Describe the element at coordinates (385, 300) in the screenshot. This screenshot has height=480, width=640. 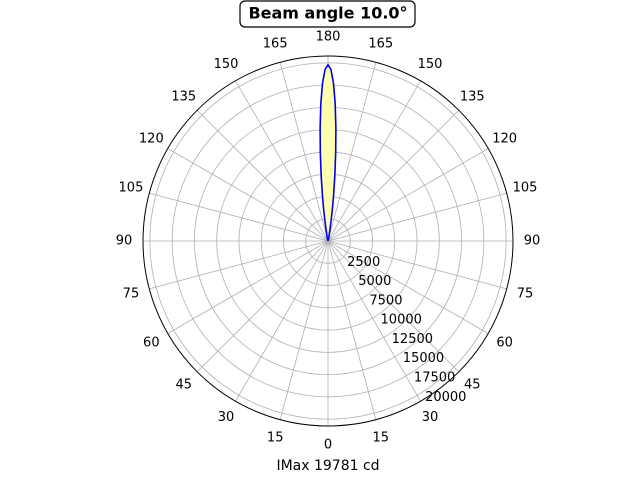
I see `r-tick-label: 7500` at that location.